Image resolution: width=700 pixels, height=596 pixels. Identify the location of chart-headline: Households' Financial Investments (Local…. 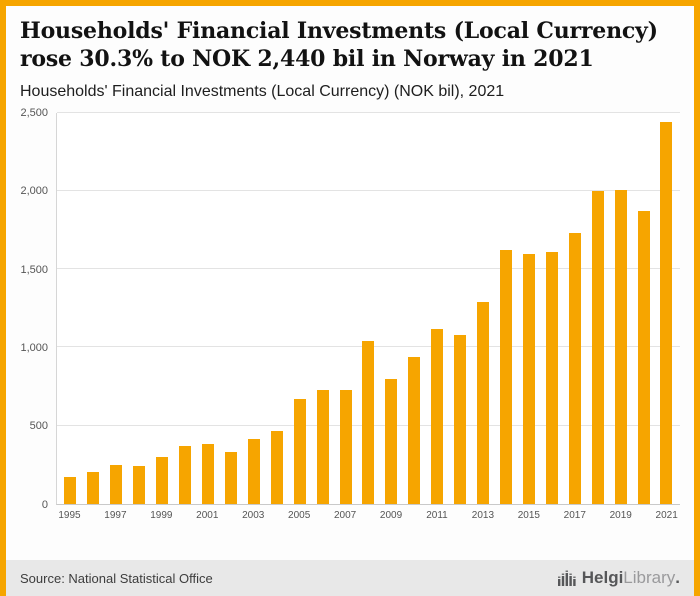
(339, 45).